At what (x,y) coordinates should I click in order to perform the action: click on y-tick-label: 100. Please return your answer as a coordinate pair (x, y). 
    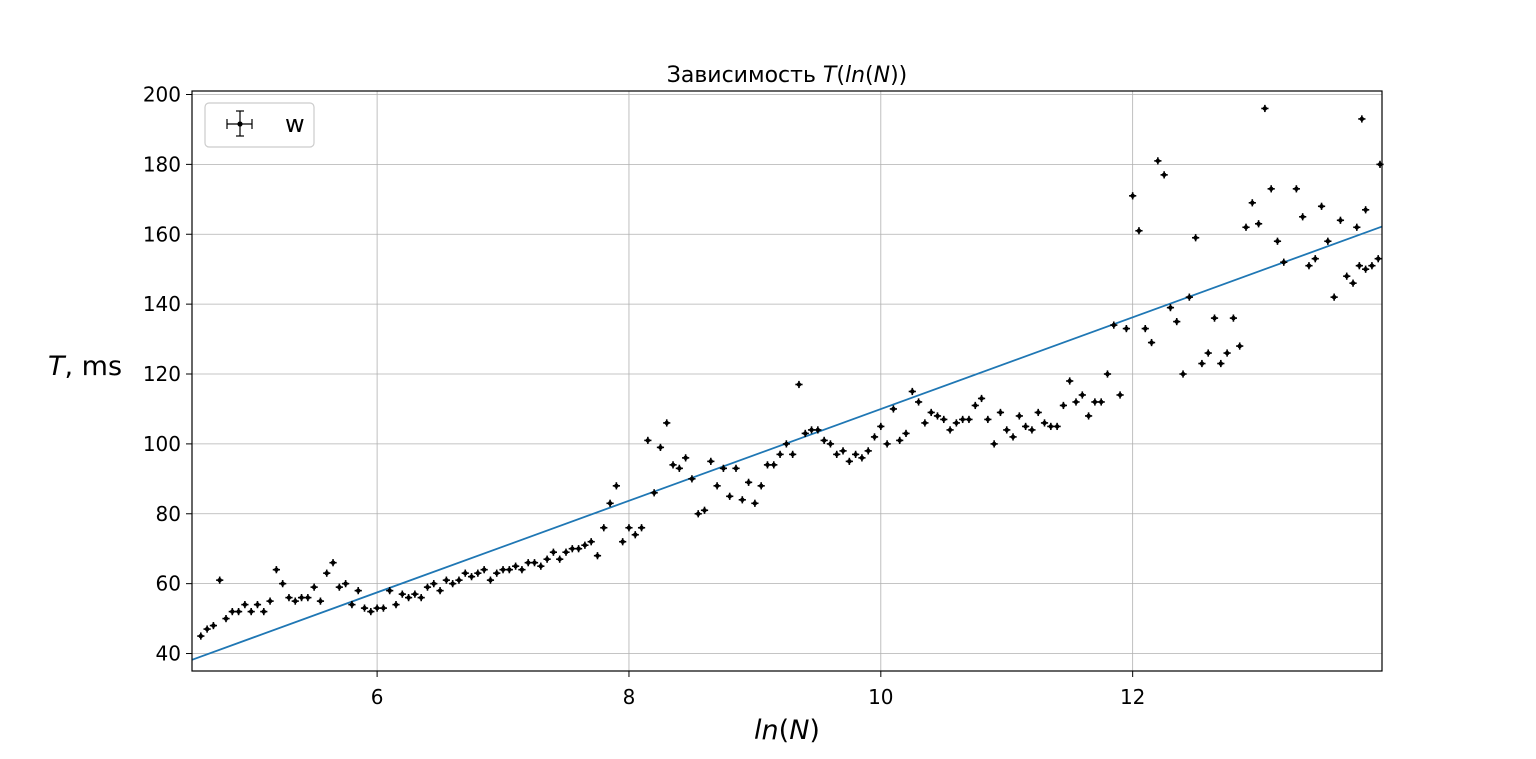
    Looking at the image, I should click on (162, 444).